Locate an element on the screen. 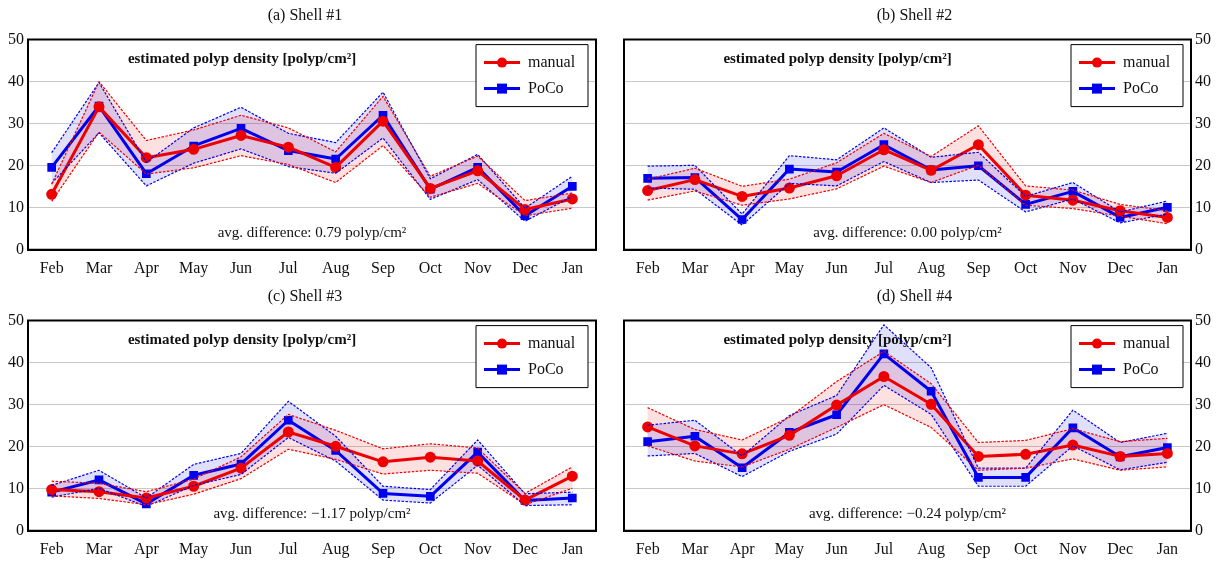 This screenshot has width=1219, height=562. annotation: avg. difference: −0.24 polyp/cm² is located at coordinates (907, 512).